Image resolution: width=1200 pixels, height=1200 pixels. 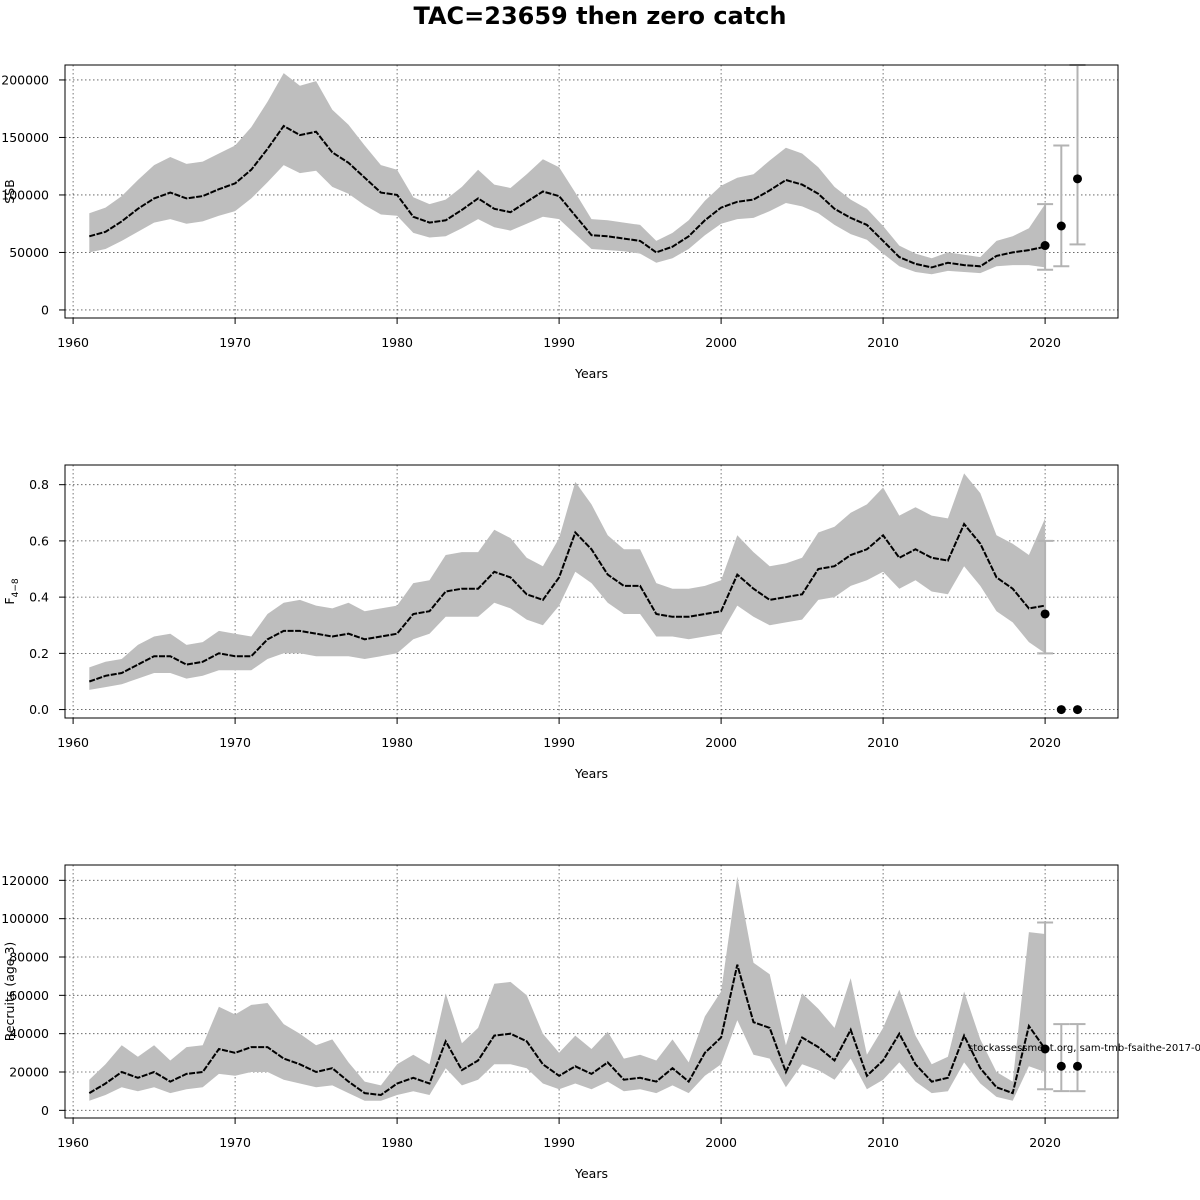 What do you see at coordinates (599, 16) in the screenshot?
I see `chart-title: TAC=23659 then zero catch` at bounding box center [599, 16].